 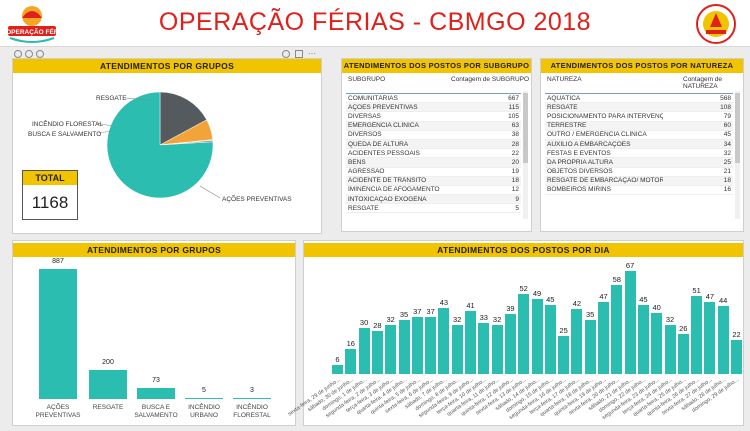 I want to click on table-row: DIVERSOS 38, so click(x=433, y=135).